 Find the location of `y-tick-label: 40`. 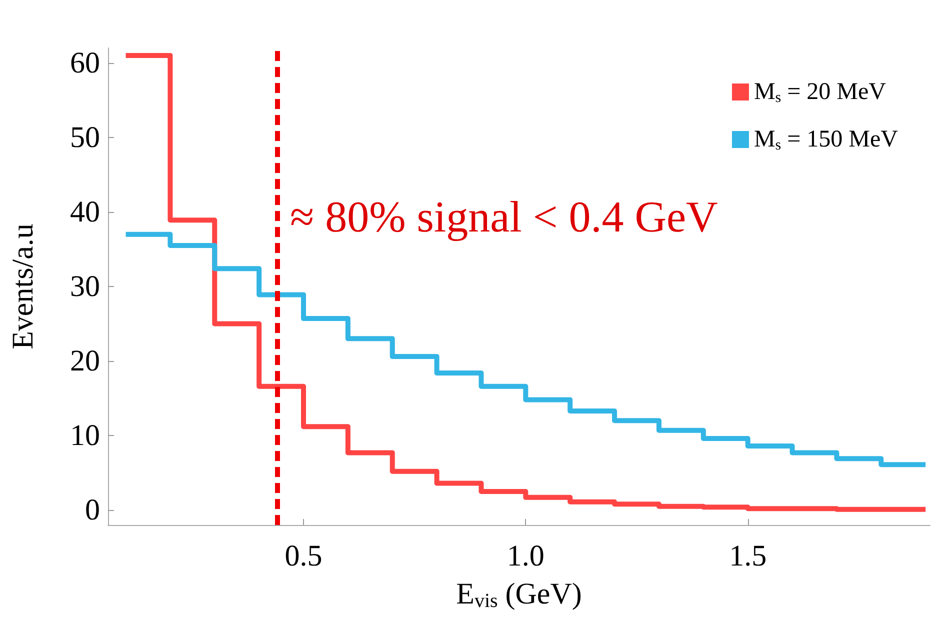

y-tick-label: 40 is located at coordinates (85, 211).